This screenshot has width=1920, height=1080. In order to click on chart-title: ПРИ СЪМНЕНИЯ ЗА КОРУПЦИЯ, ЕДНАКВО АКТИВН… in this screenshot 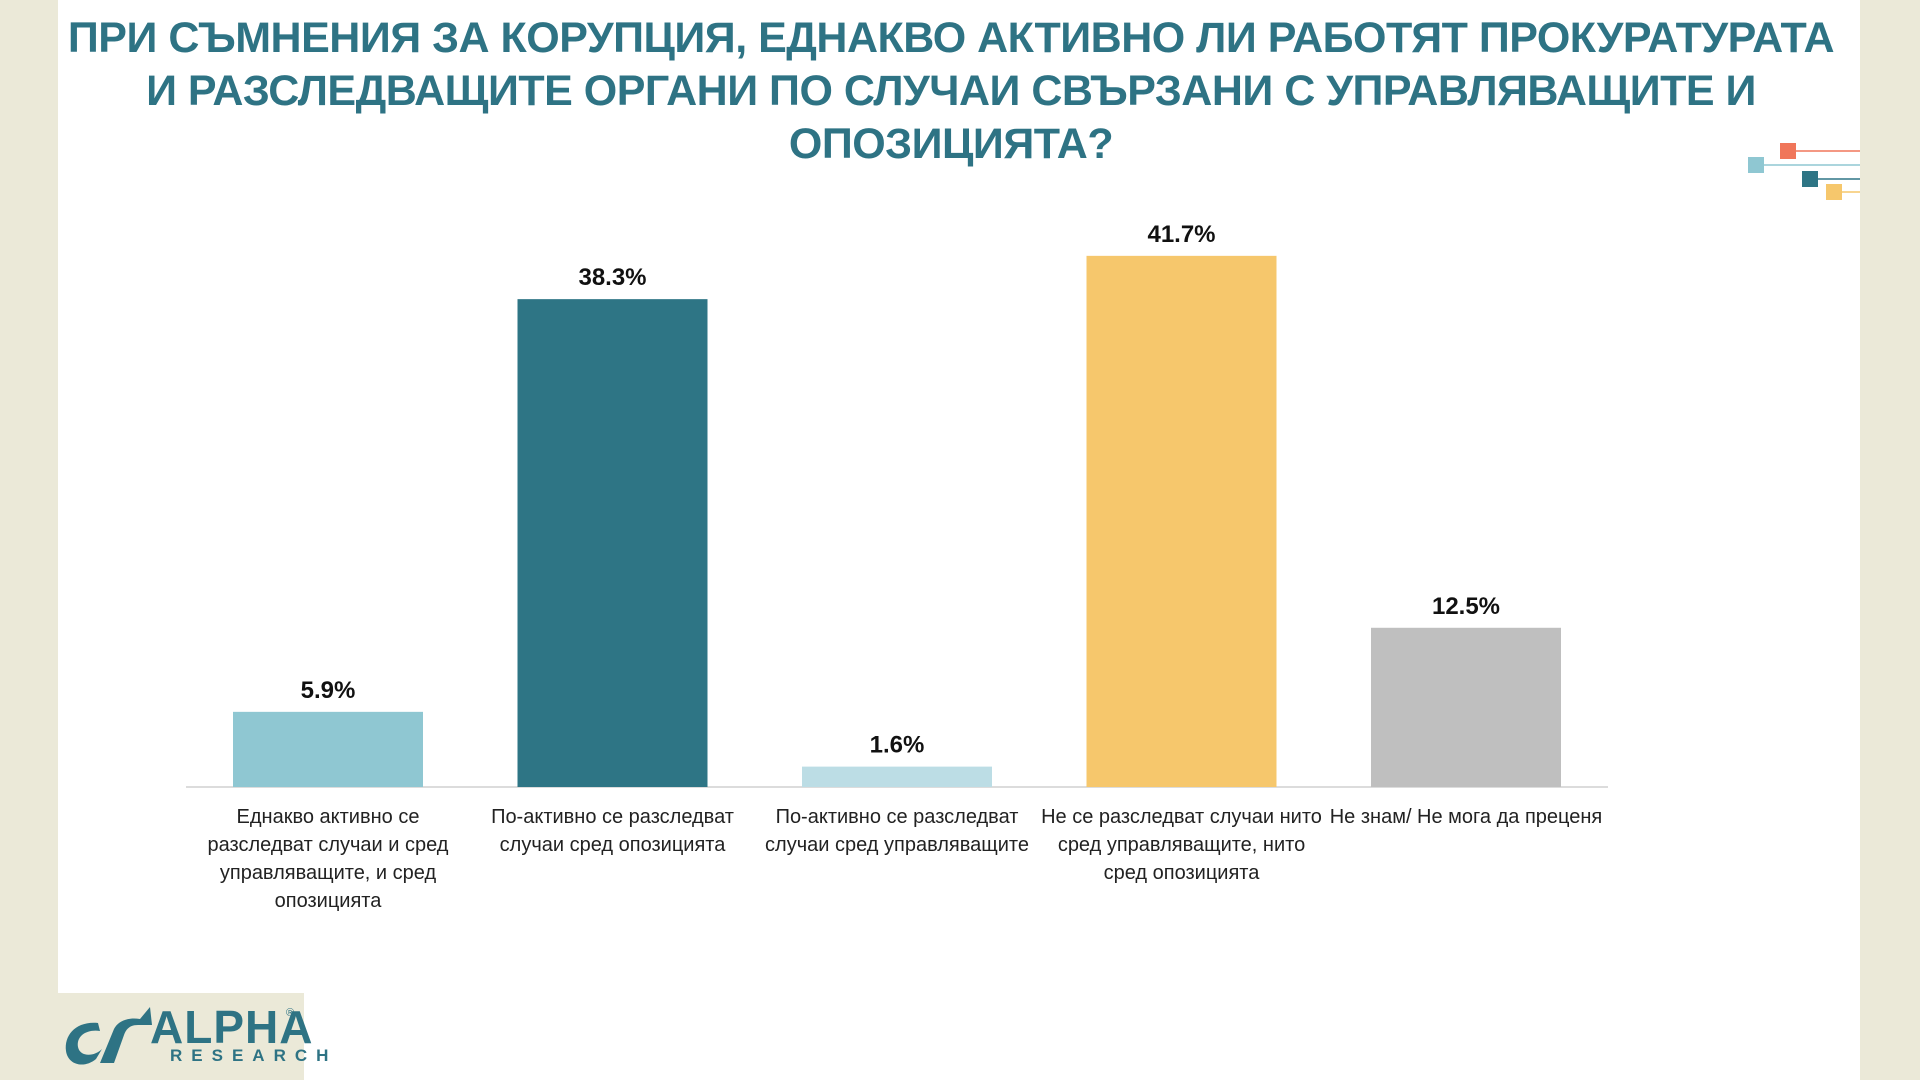, I will do `click(951, 91)`.